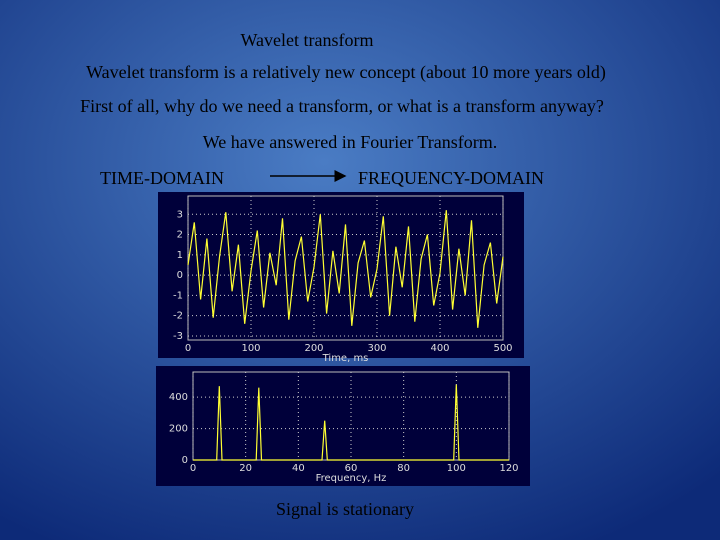 The image size is (720, 540). I want to click on y-tick-label: 2, so click(180, 235).